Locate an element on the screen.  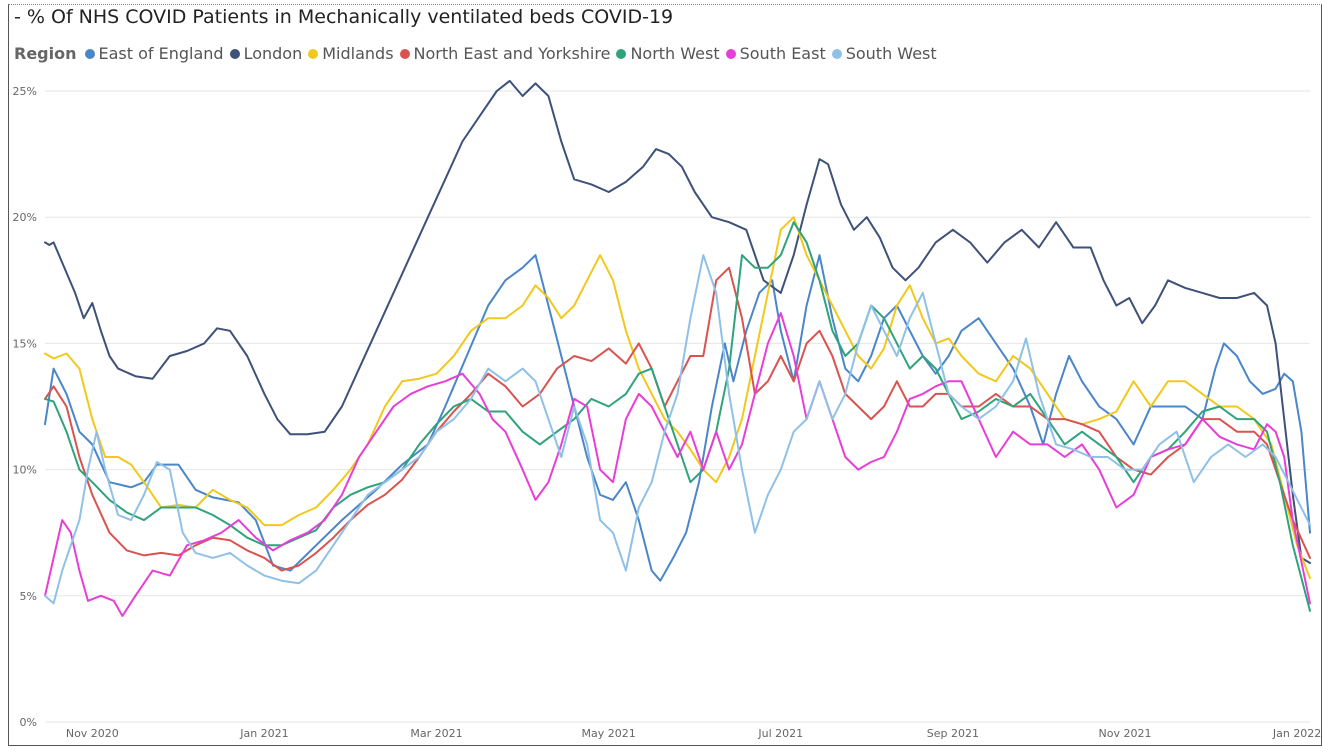
legend-item-london: London is located at coordinates (266, 53).